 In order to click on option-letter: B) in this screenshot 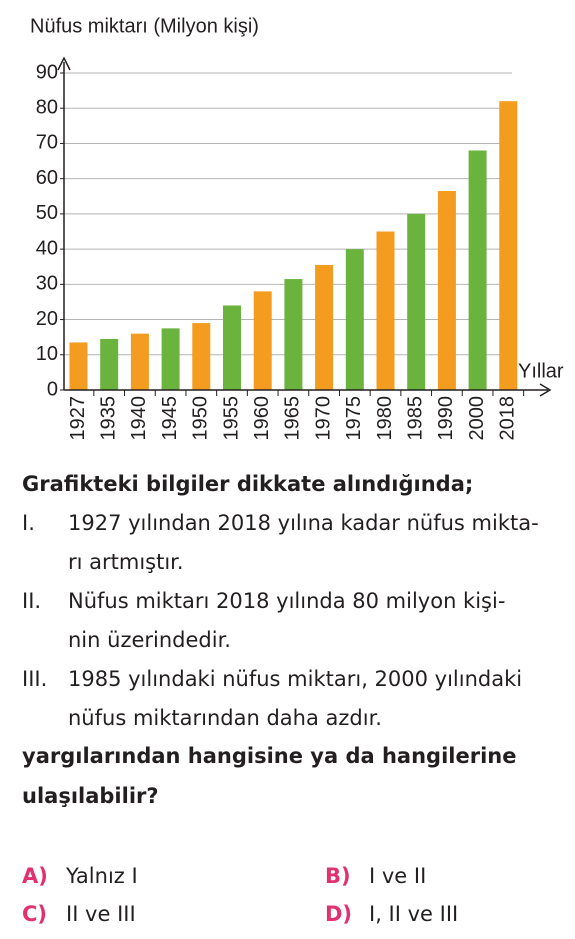, I will do `click(338, 876)`.